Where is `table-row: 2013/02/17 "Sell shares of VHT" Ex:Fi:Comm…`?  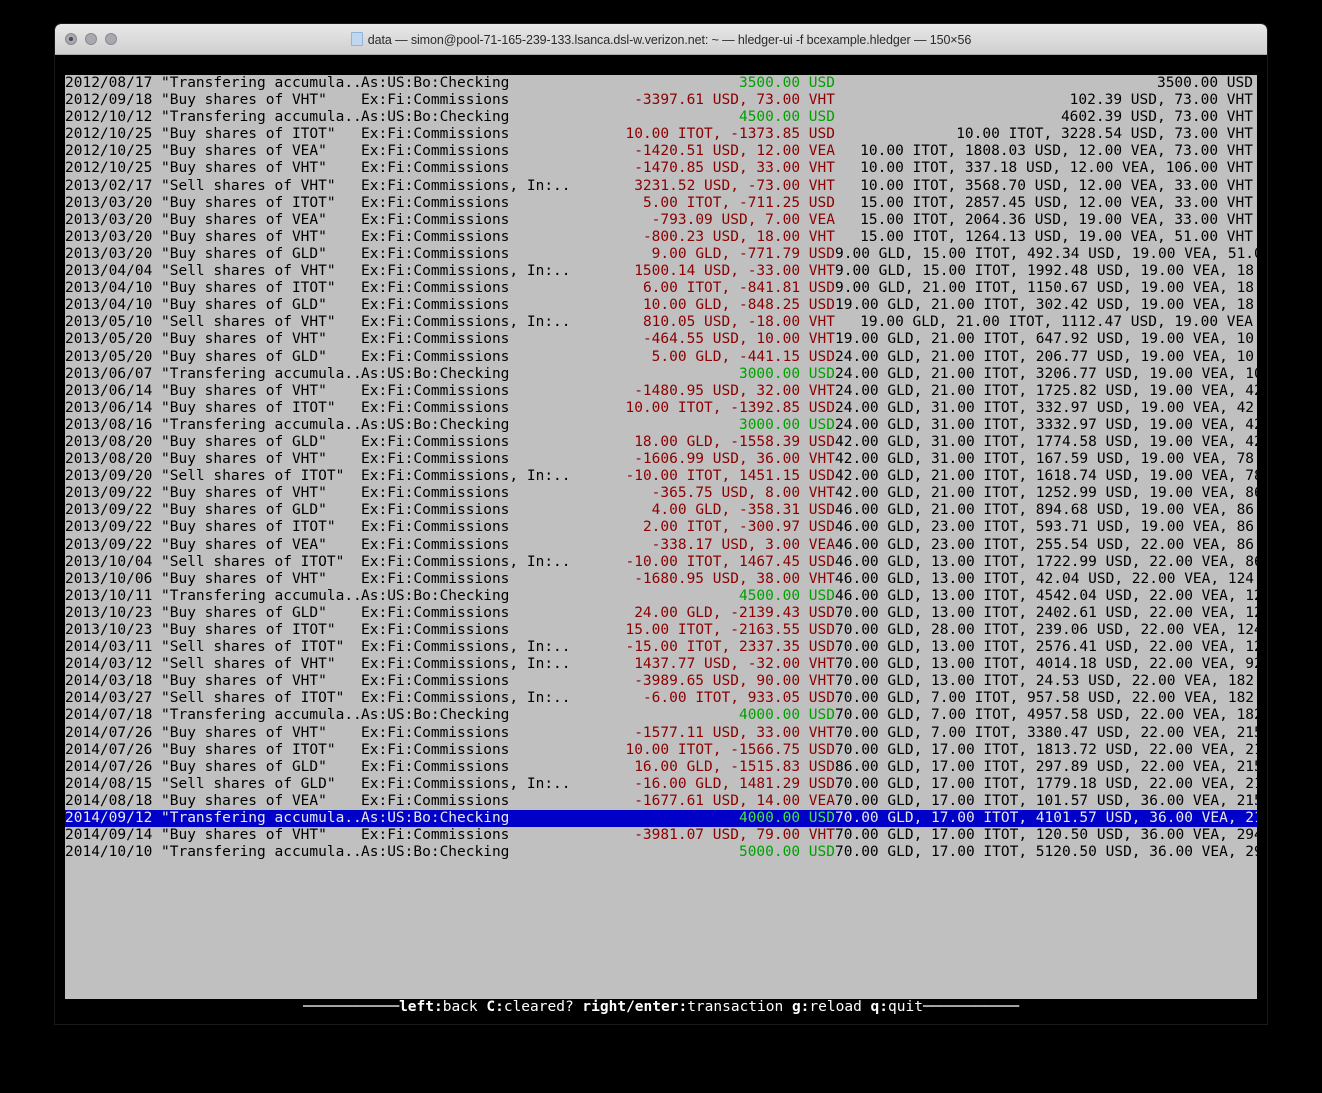 table-row: 2013/02/17 "Sell shares of VHT" Ex:Fi:Comm… is located at coordinates (661, 186).